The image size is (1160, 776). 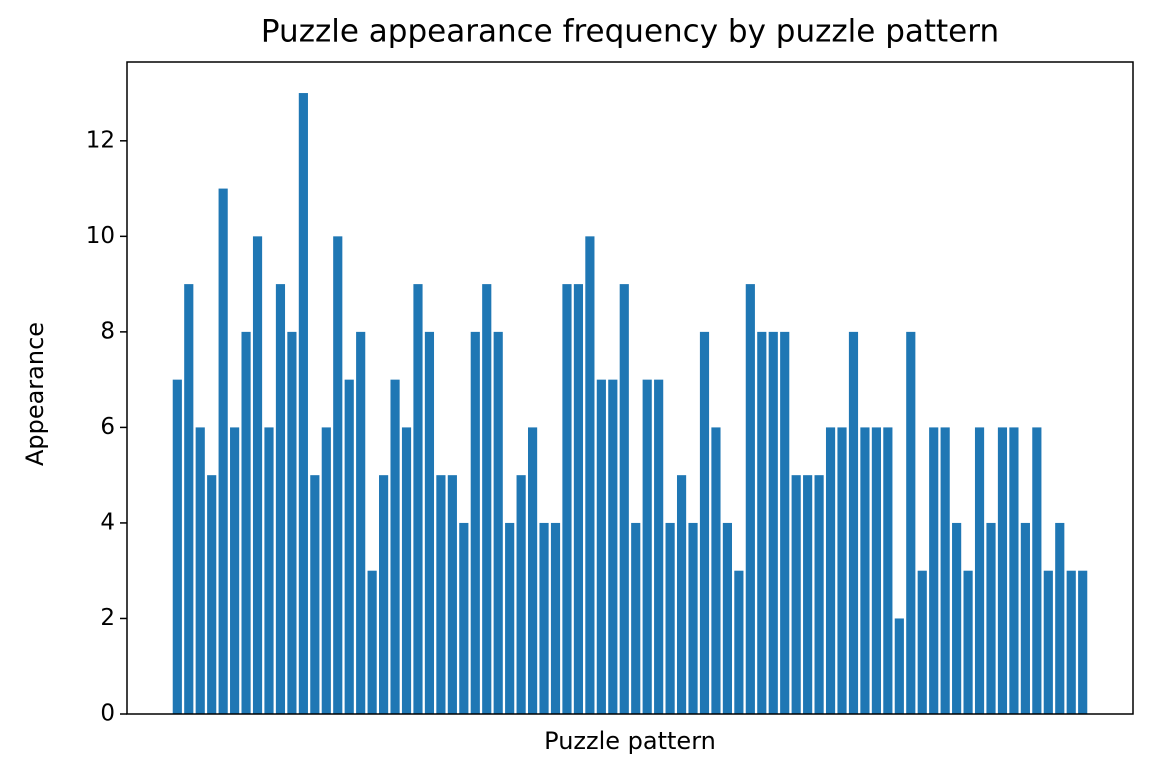 What do you see at coordinates (100, 140) in the screenshot?
I see `y-tick-label: 12` at bounding box center [100, 140].